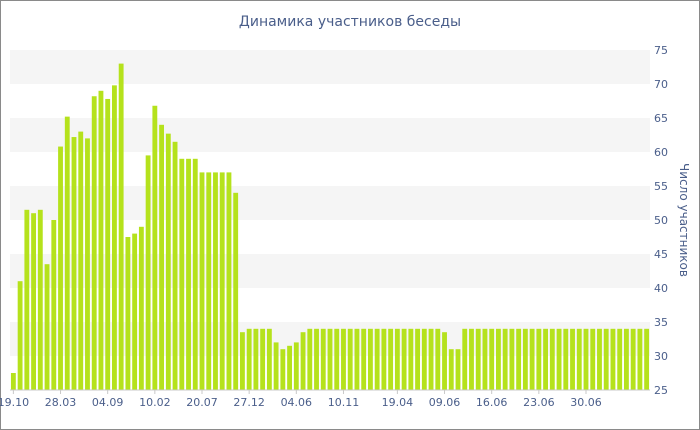 Image resolution: width=700 pixels, height=430 pixels. What do you see at coordinates (297, 402) in the screenshot?
I see `x-tick-label: 04.06` at bounding box center [297, 402].